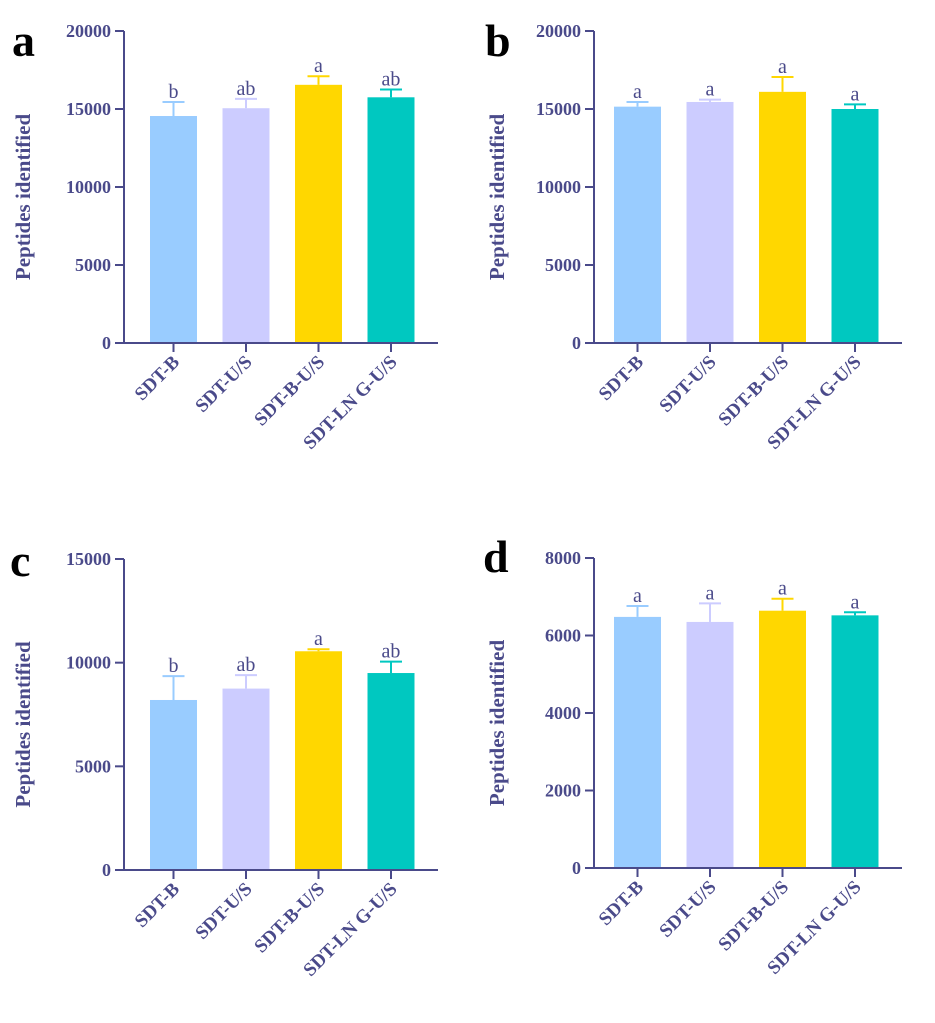 The image size is (935, 1023). What do you see at coordinates (23, 40) in the screenshot?
I see `panel-letter-a: a` at bounding box center [23, 40].